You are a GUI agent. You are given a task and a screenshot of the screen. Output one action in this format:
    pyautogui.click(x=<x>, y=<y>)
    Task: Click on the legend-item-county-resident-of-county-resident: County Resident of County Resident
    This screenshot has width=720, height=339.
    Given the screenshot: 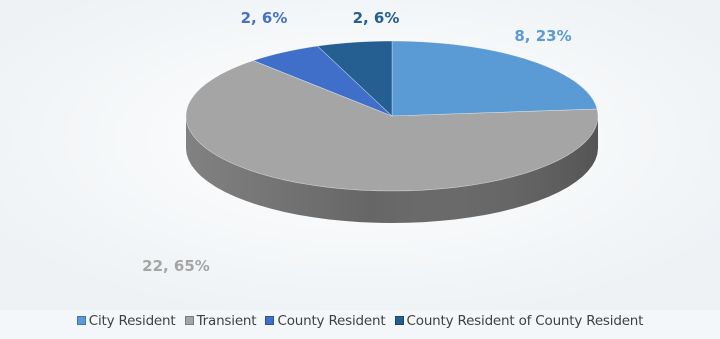 What is the action you would take?
    pyautogui.click(x=519, y=321)
    